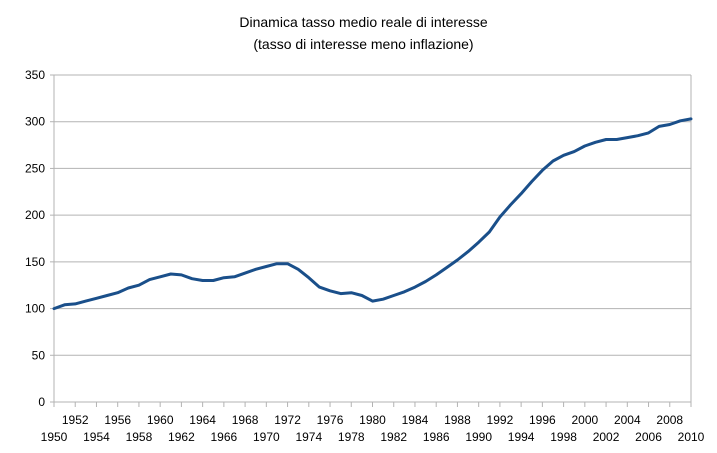 The width and height of the screenshot is (717, 453). What do you see at coordinates (330, 420) in the screenshot?
I see `x-tick-label: 1976` at bounding box center [330, 420].